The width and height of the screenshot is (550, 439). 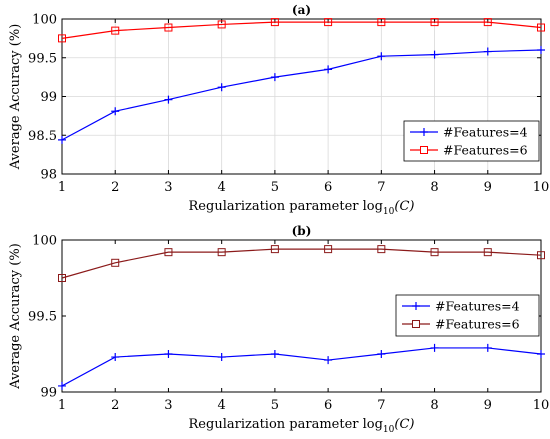 What do you see at coordinates (48, 175) in the screenshot?
I see `y-tick-label: 98` at bounding box center [48, 175].